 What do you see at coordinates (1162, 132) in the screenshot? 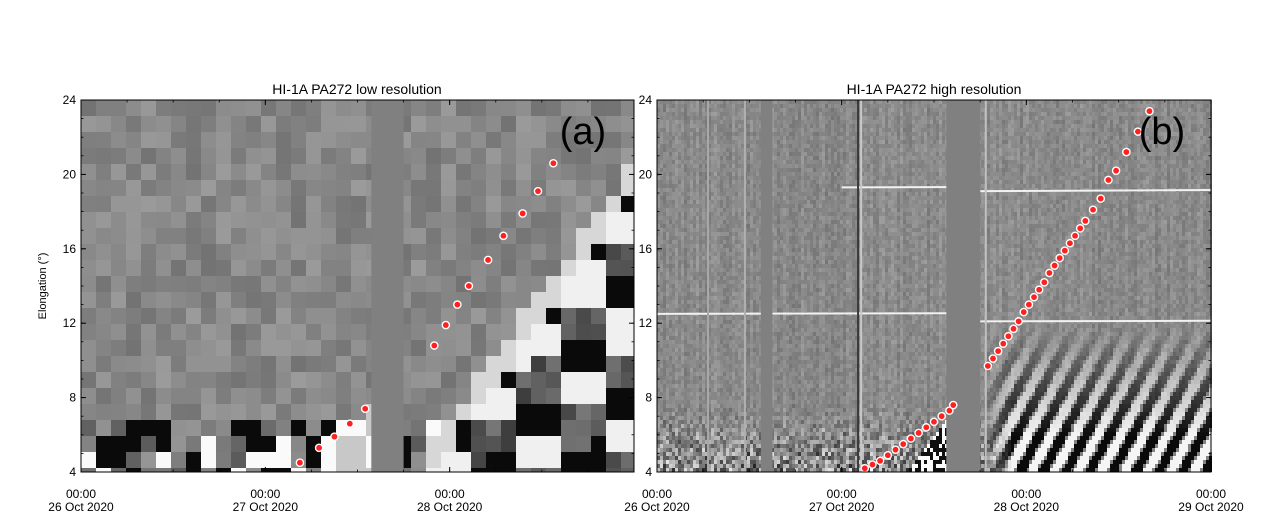
I see `panel-b-label: (b)` at bounding box center [1162, 132].